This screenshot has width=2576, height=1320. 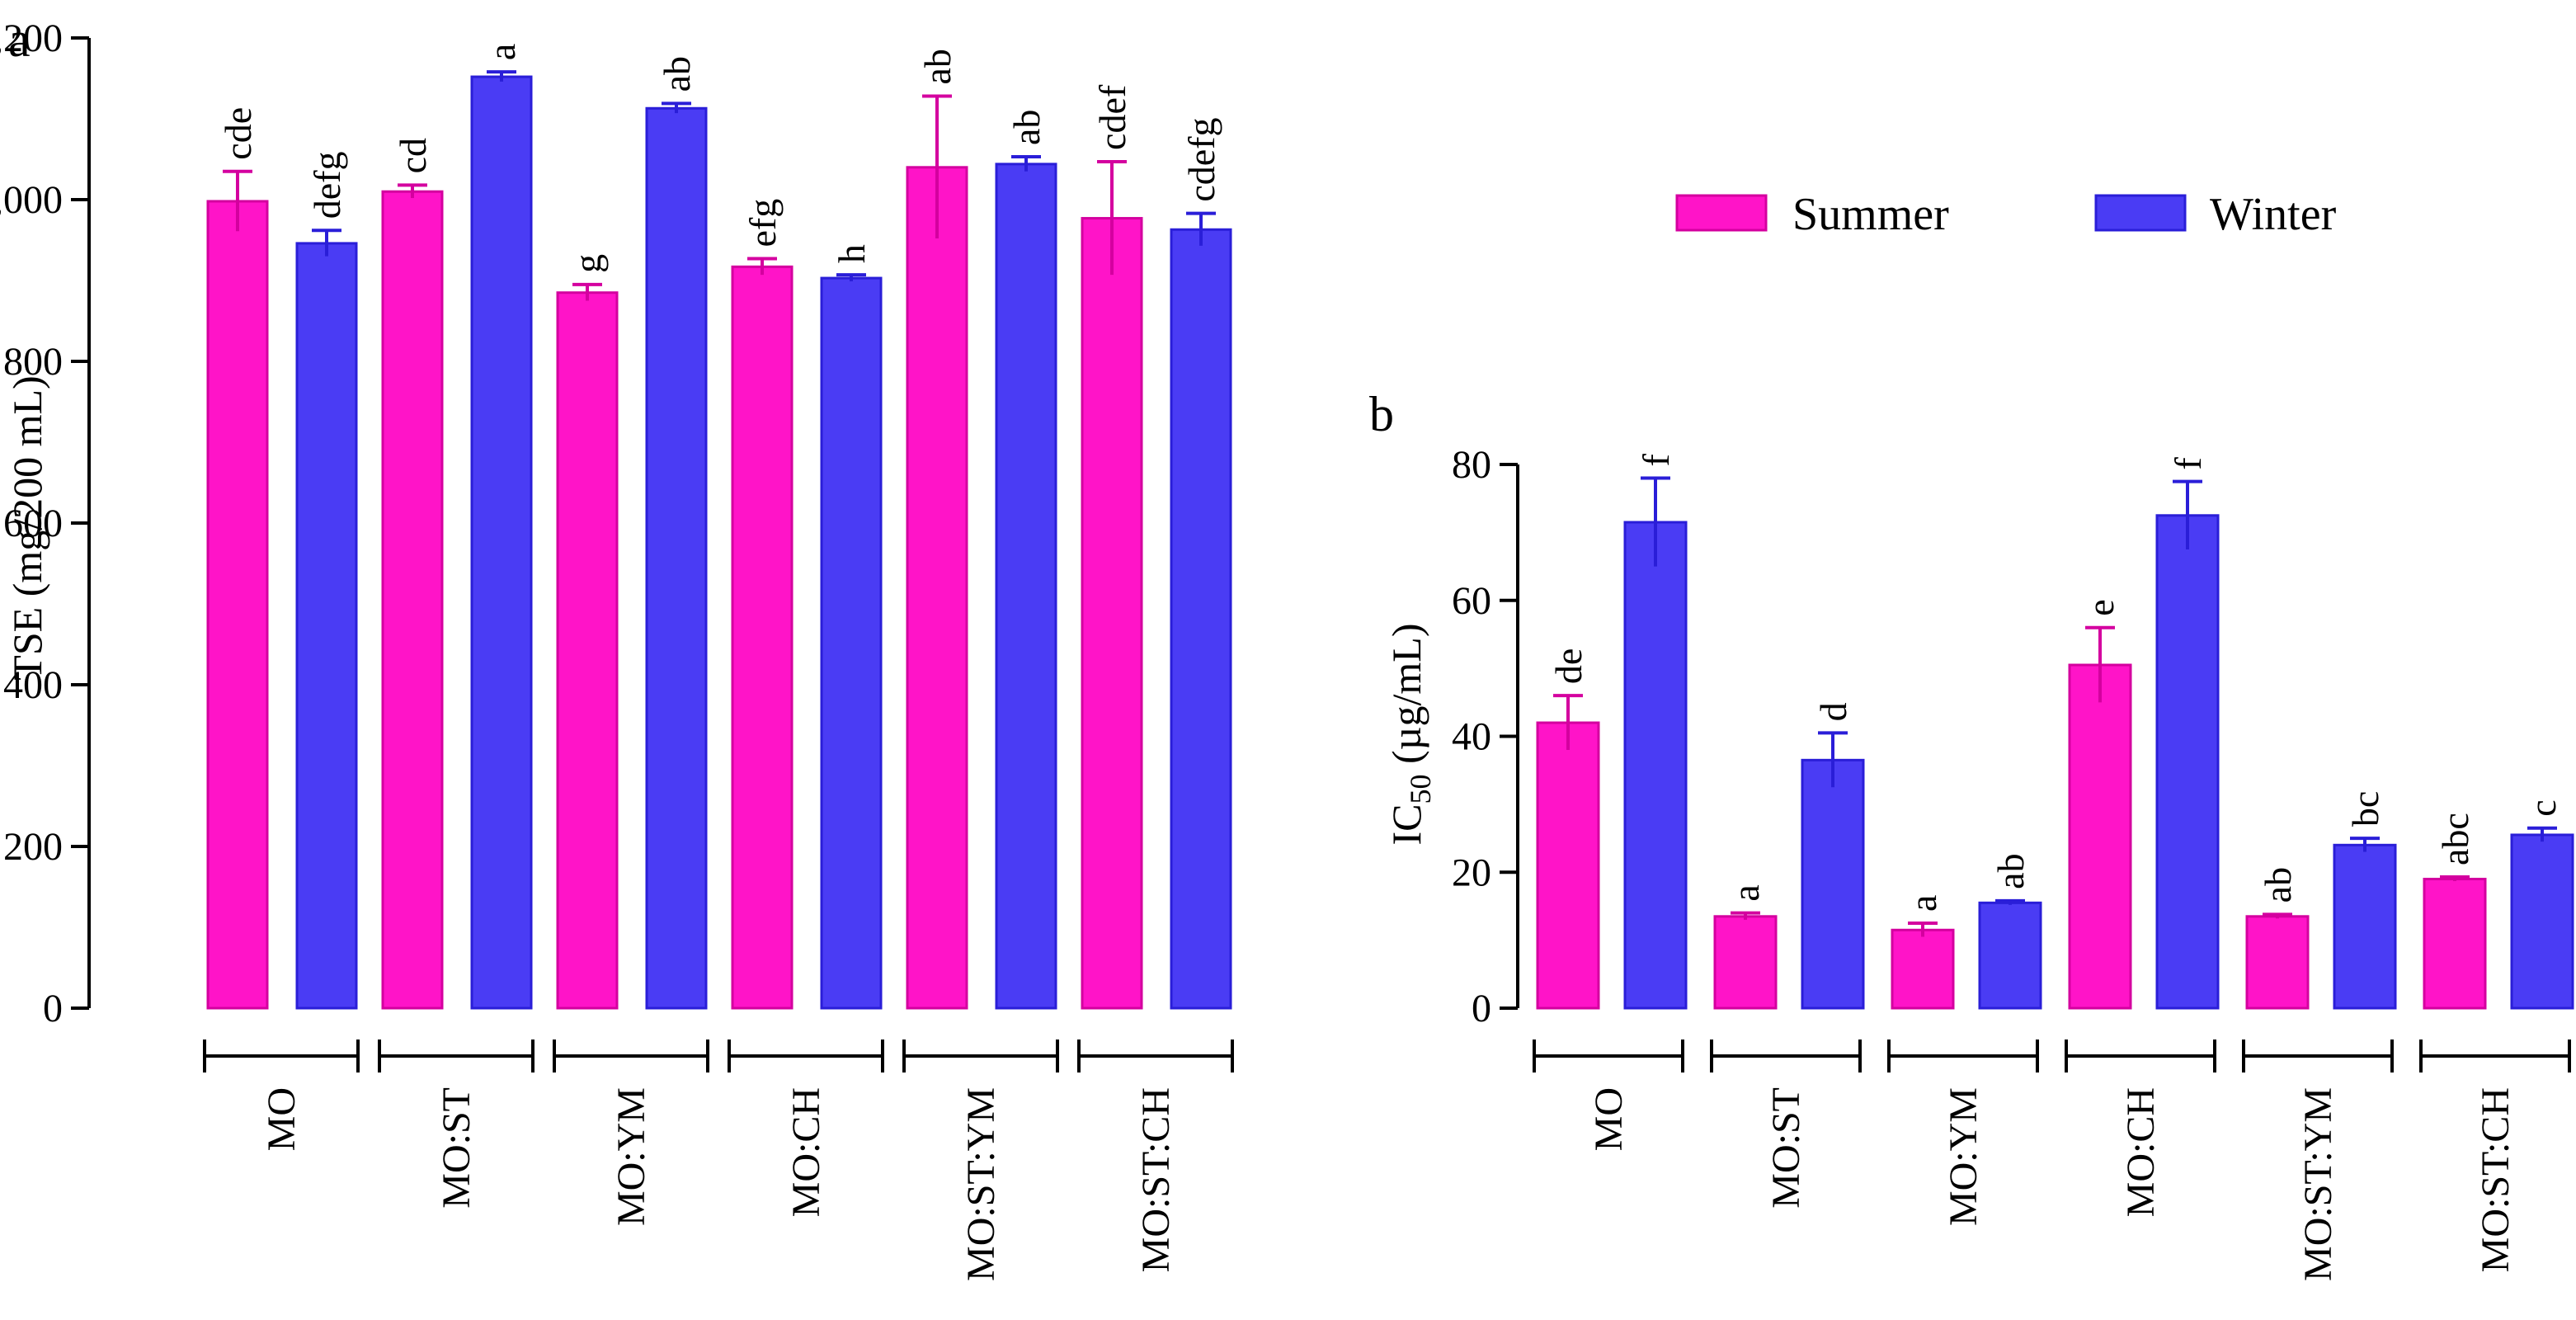 What do you see at coordinates (1472, 465) in the screenshot?
I see `panel-b-y-tick-label: 80` at bounding box center [1472, 465].